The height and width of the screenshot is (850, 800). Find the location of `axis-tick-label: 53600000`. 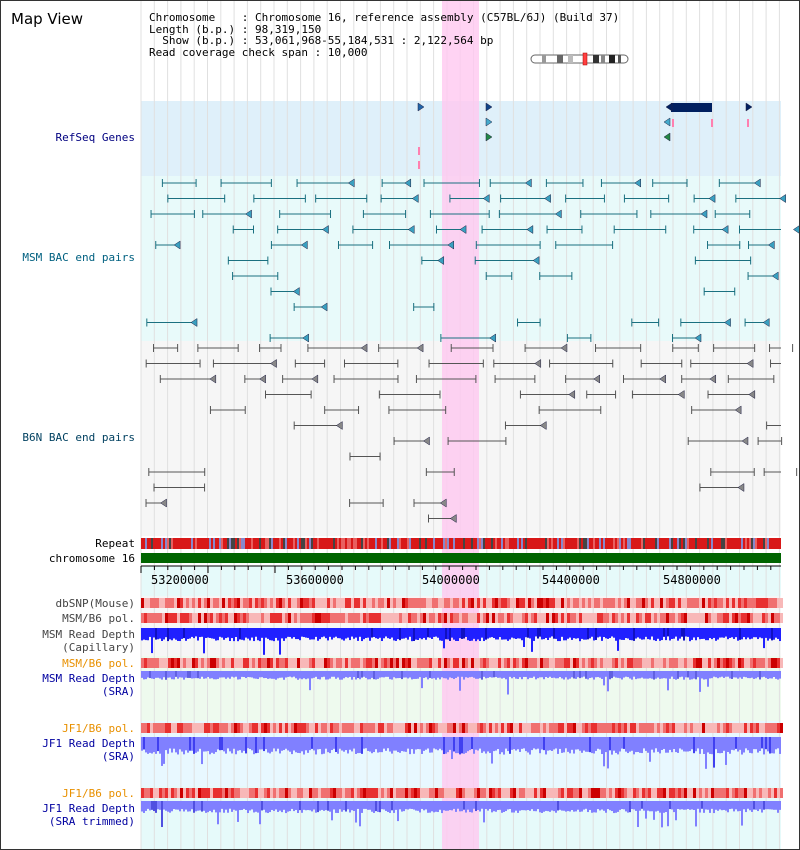

axis-tick-label: 53600000 is located at coordinates (315, 580).